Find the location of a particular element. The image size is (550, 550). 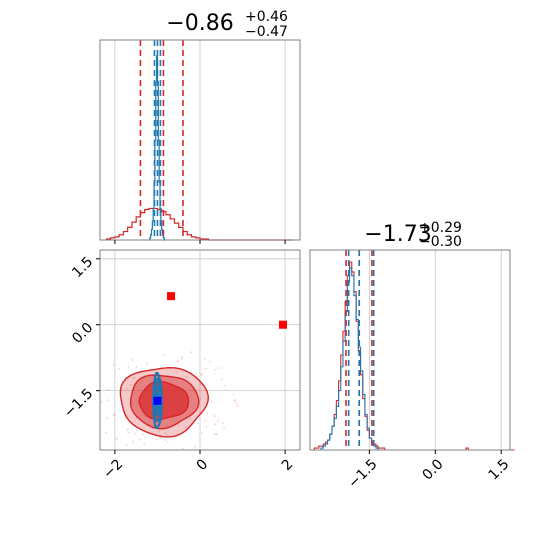

y-tick-label: −1.5 is located at coordinates (78, 403).